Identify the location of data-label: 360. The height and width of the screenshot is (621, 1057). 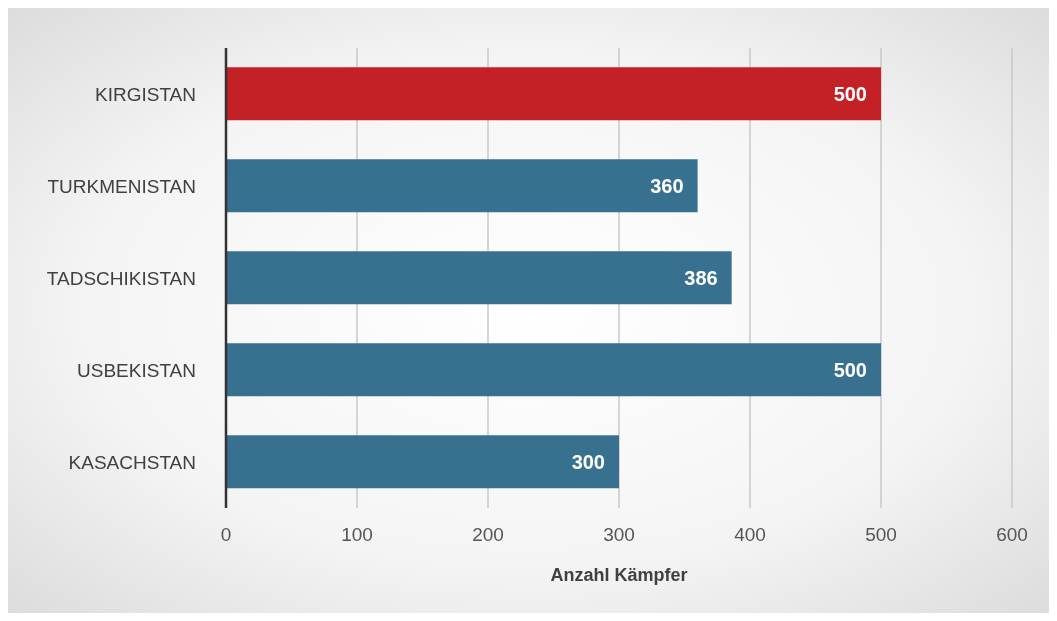
(667, 185).